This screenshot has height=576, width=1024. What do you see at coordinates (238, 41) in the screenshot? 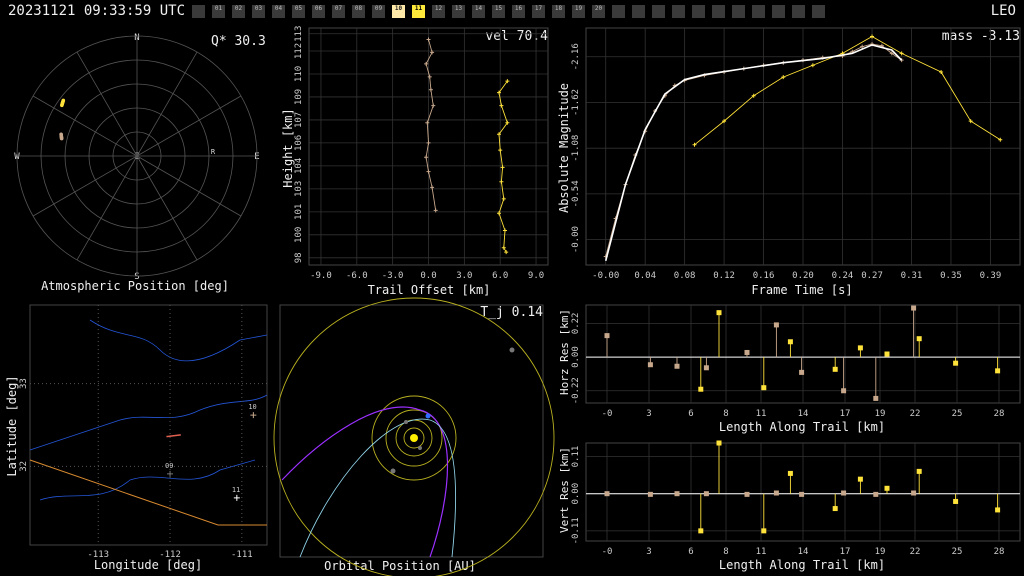
I see `polar-value-label: Q* 30.3` at bounding box center [238, 41].